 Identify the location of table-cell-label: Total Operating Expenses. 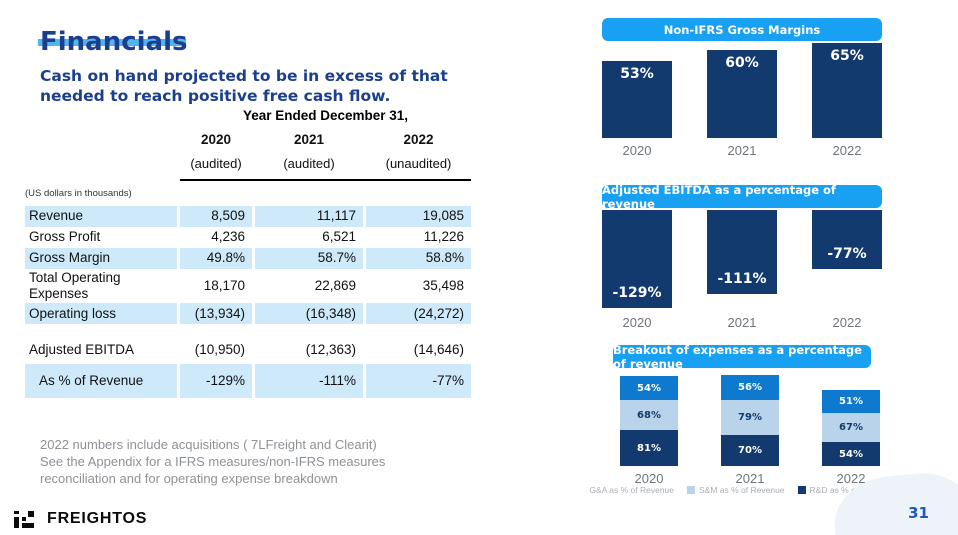
(75, 286).